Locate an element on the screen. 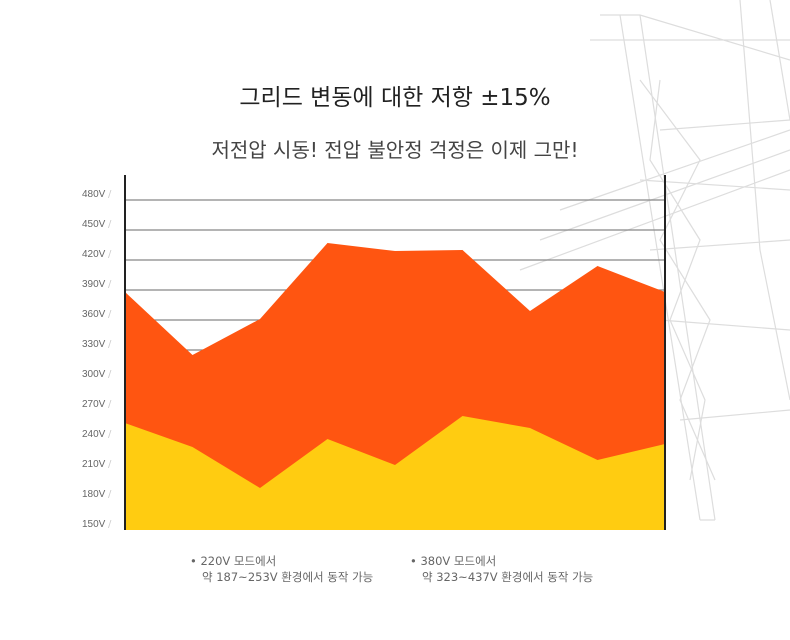 The height and width of the screenshot is (640, 790). chart-title: 그리드 변동에 대한 저항 ±15% is located at coordinates (395, 98).